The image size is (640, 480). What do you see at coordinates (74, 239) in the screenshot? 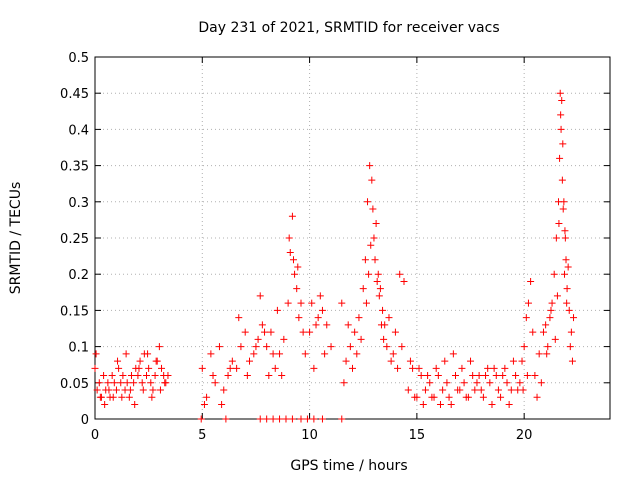
I see `y-tick-label: 0.25` at bounding box center [74, 239].